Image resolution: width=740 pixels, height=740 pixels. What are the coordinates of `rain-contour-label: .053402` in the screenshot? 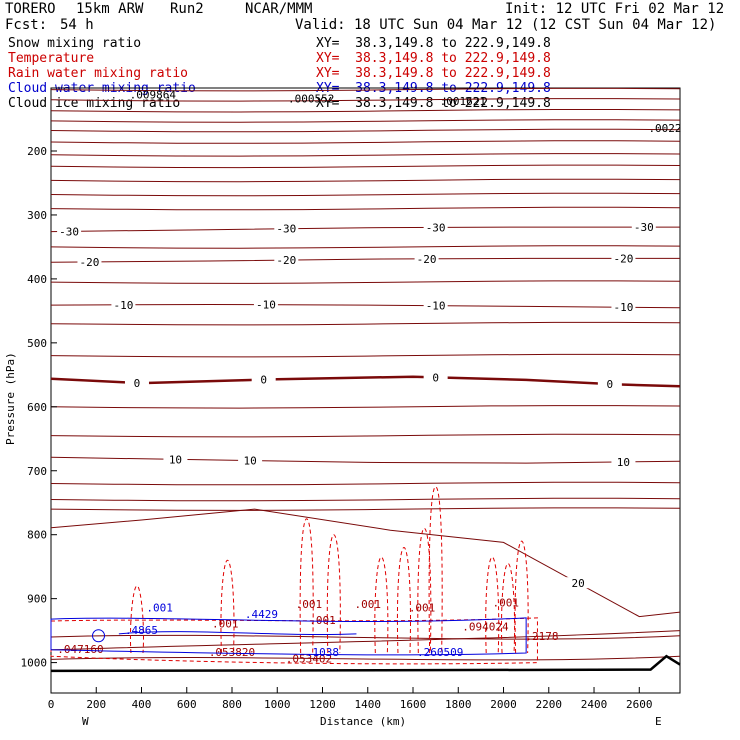 It's located at (309, 659).